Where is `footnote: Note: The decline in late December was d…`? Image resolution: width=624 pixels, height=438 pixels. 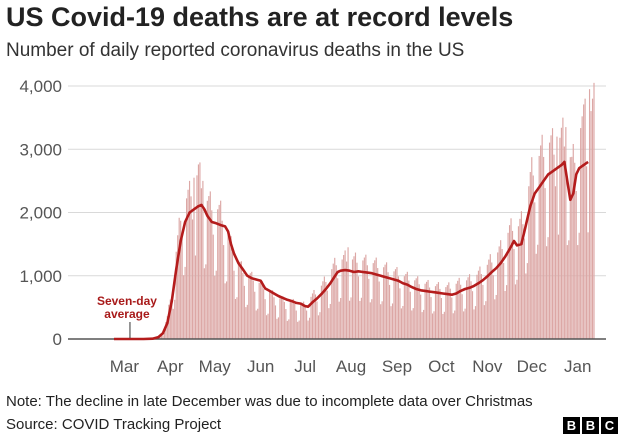 footnote: Note: The decline in late December was d… is located at coordinates (269, 401).